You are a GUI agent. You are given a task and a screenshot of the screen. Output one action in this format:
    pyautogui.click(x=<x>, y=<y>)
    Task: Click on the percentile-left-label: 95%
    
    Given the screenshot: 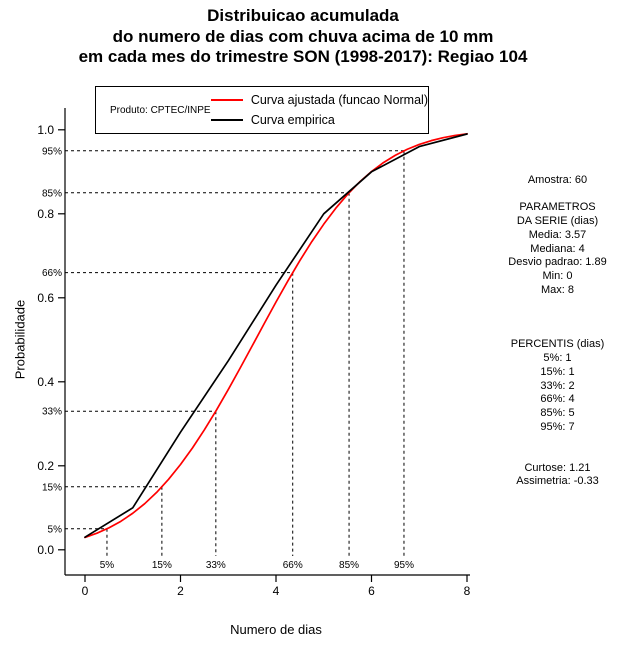 What is the action you would take?
    pyautogui.click(x=52, y=151)
    